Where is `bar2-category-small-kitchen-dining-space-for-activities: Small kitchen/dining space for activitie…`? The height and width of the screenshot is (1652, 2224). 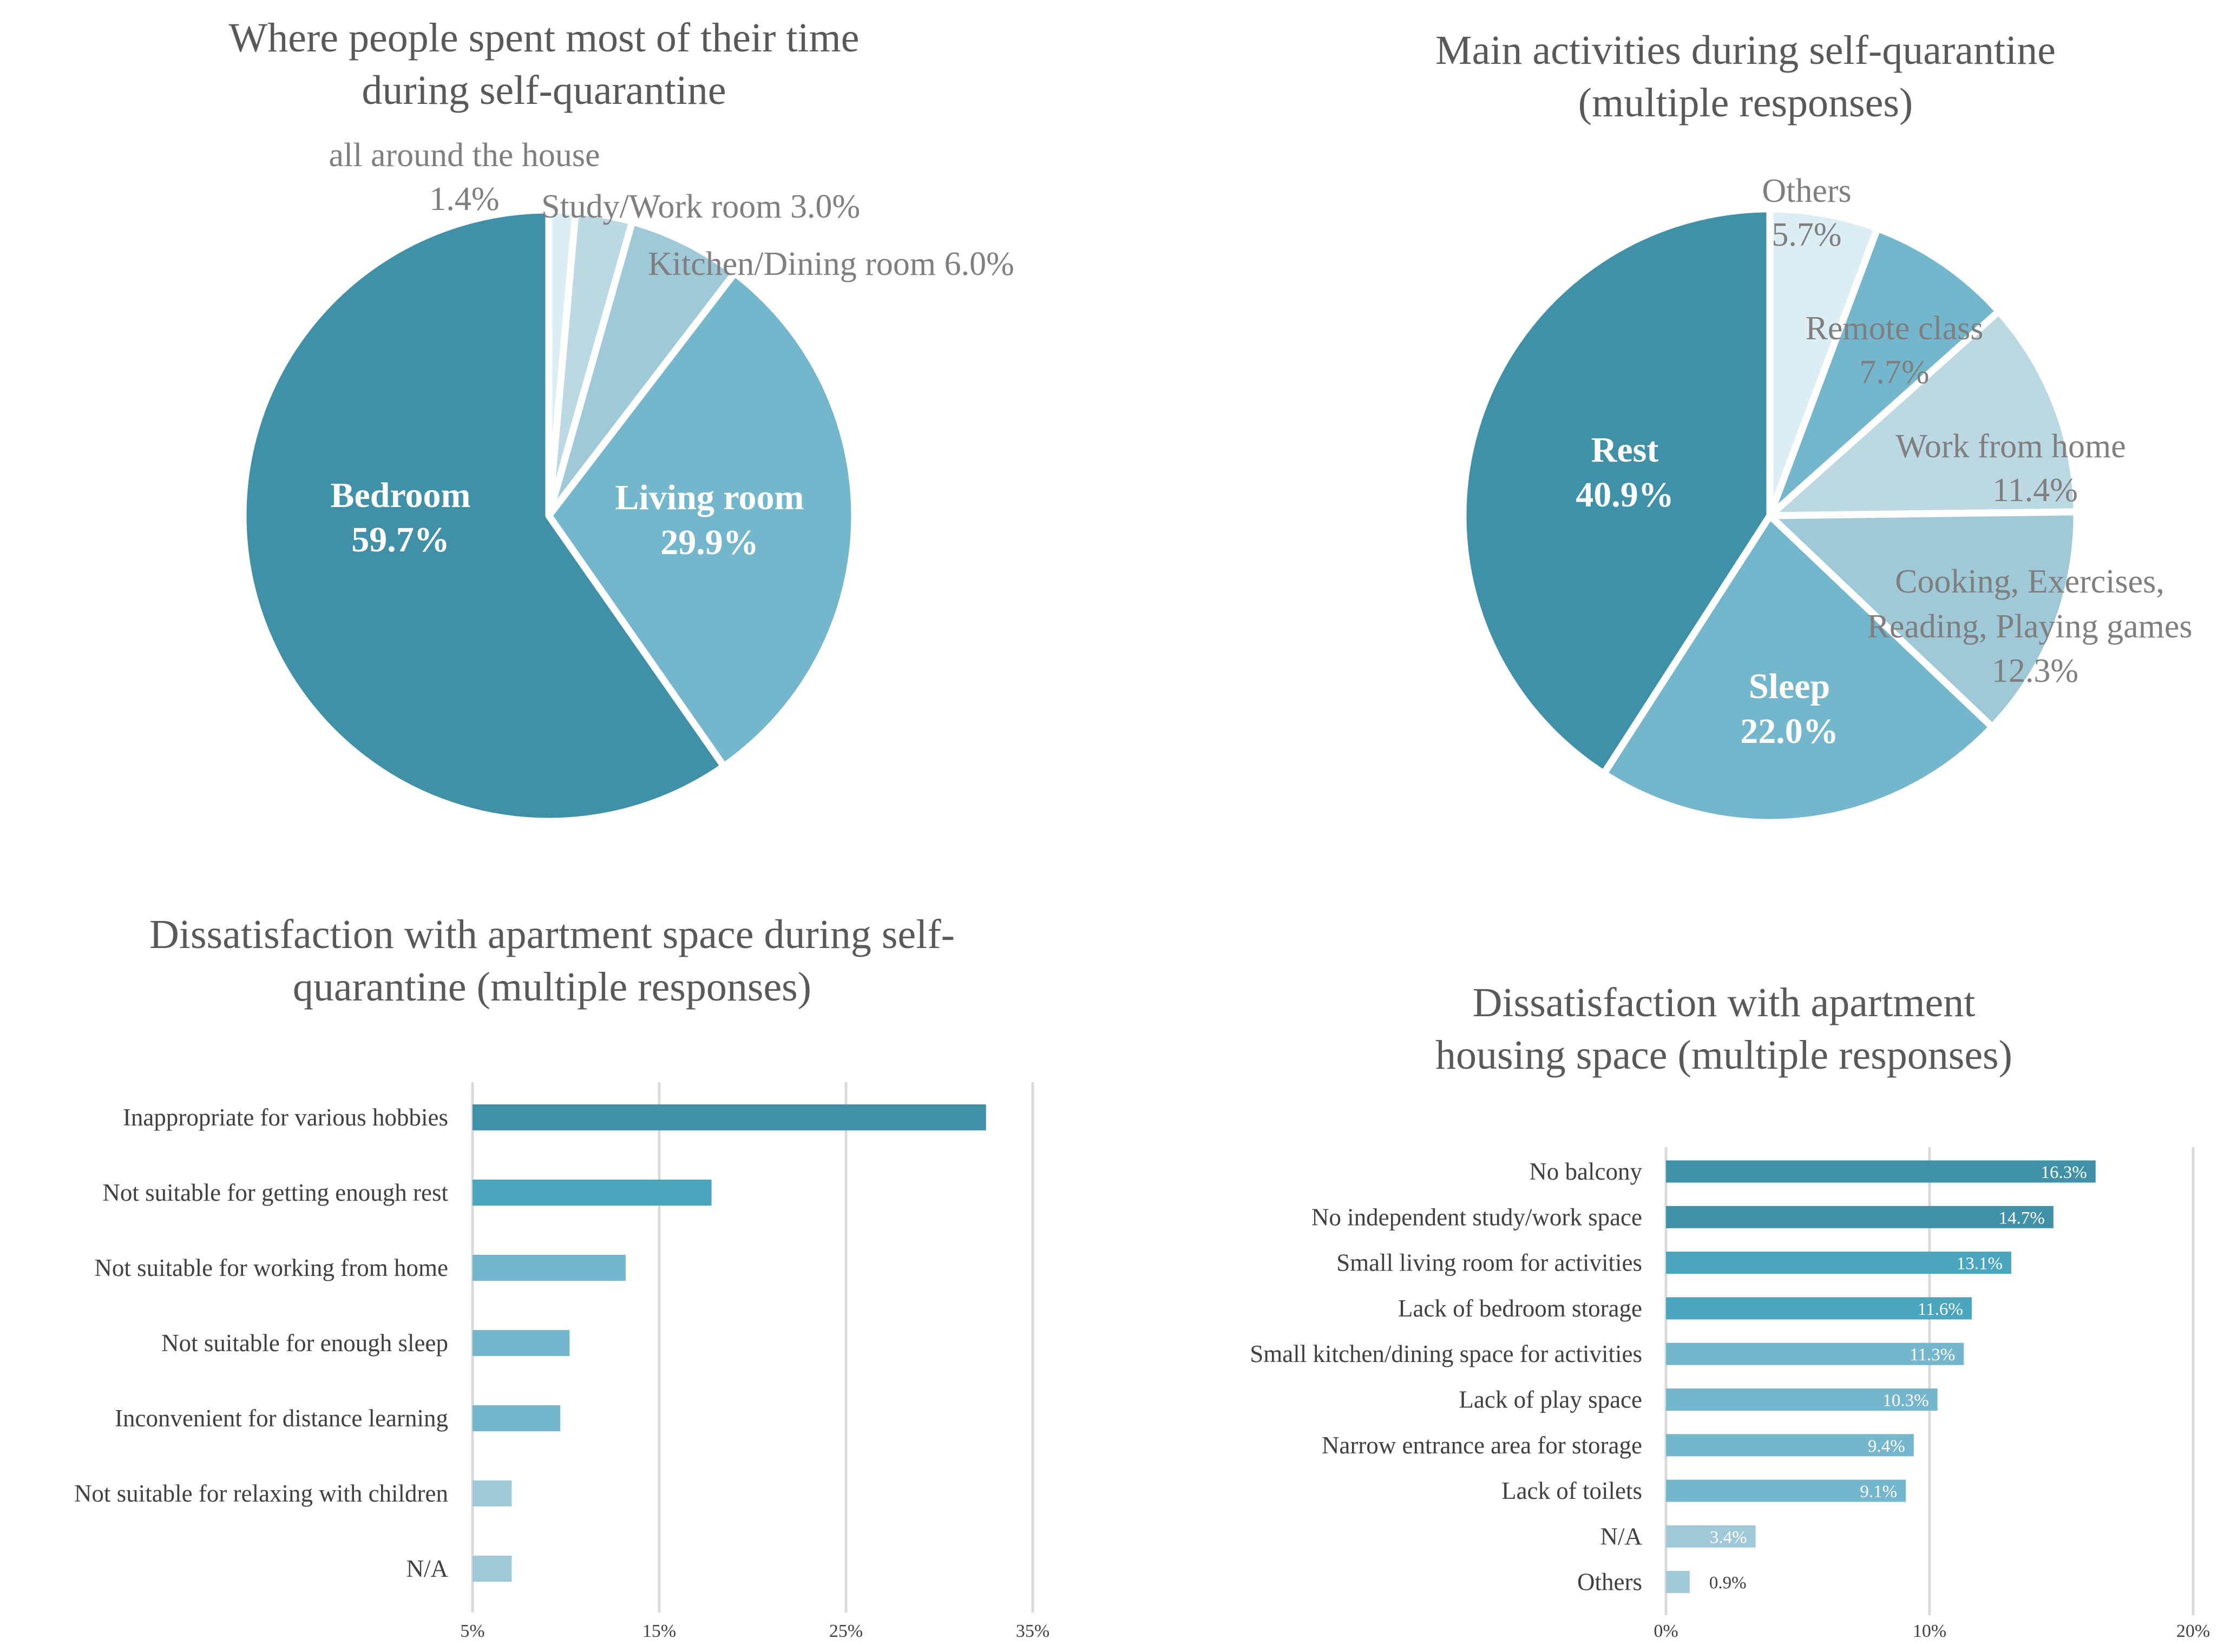
bar2-category-small-kitchen-dining-space-for-activities: Small kitchen/dining space for activitie… is located at coordinates (1446, 1353).